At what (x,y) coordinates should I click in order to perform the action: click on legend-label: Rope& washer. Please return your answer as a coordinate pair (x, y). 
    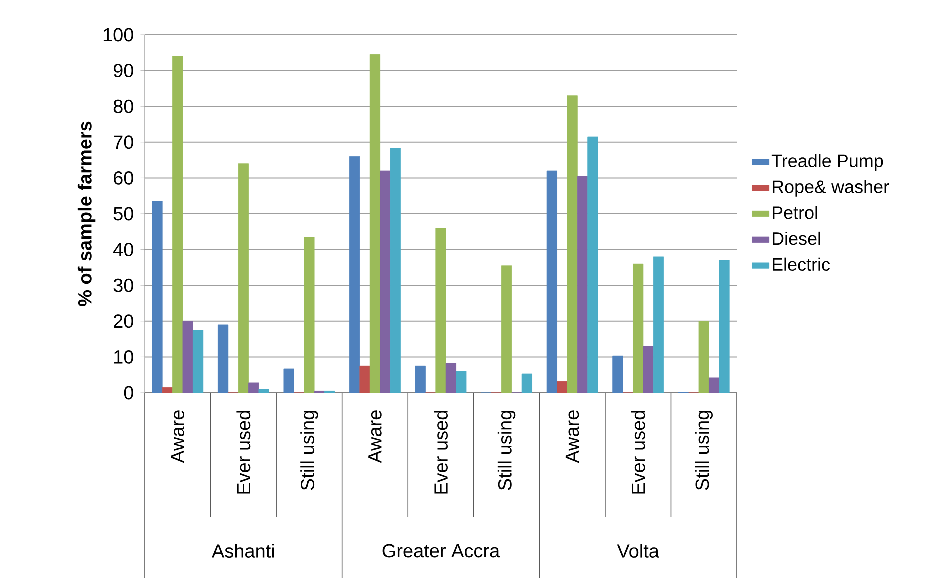
    Looking at the image, I should click on (831, 188).